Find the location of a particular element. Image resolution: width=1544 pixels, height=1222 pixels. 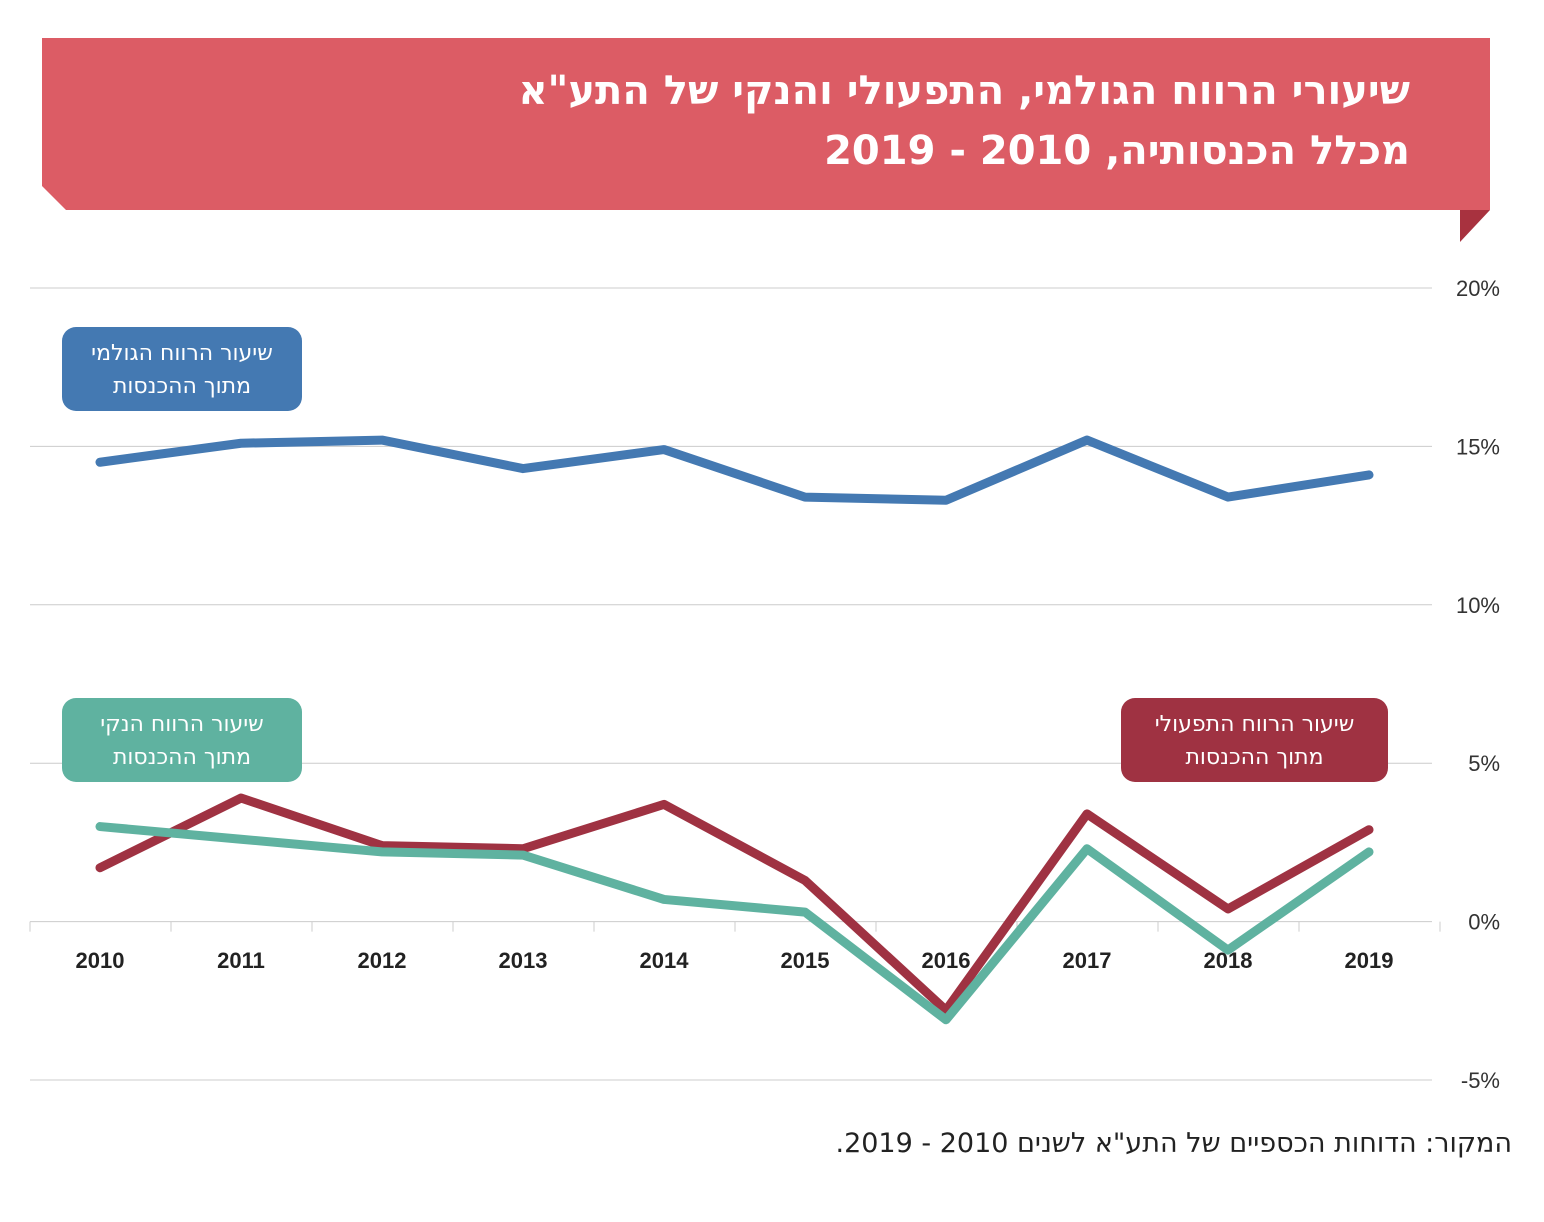

x-tick-label: 2010 is located at coordinates (100, 960).